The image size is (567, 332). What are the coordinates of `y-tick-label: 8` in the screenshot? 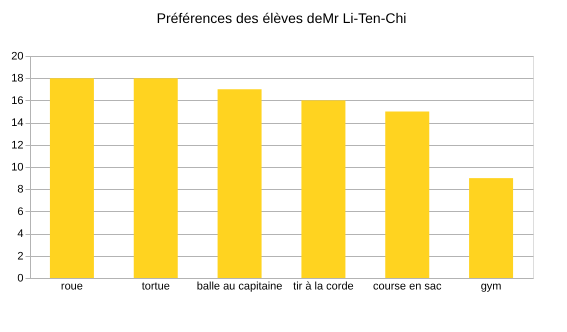 It's located at (20, 190).